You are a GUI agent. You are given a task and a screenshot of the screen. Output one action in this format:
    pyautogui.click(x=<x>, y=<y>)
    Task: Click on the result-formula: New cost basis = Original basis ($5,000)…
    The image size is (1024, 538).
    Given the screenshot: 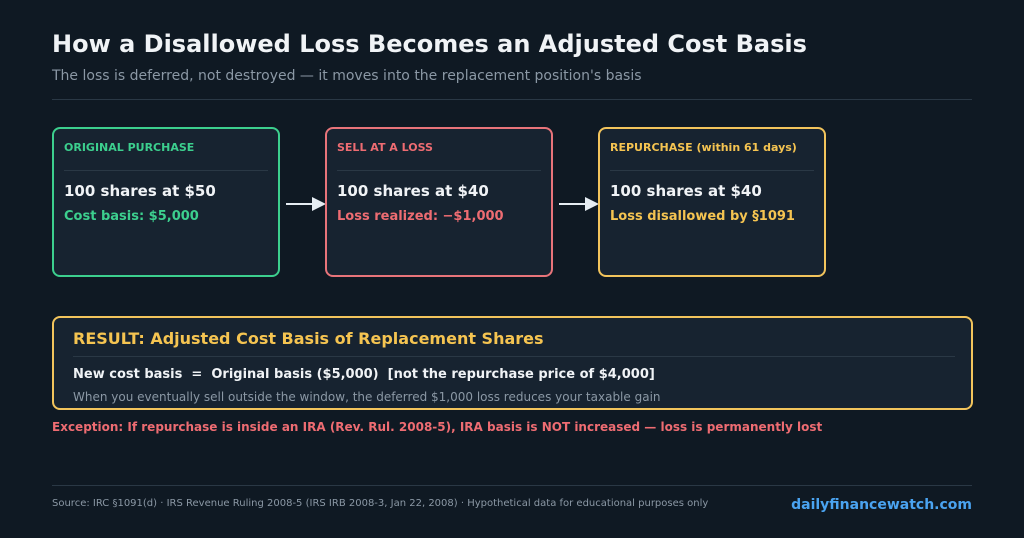 What is the action you would take?
    pyautogui.click(x=364, y=374)
    